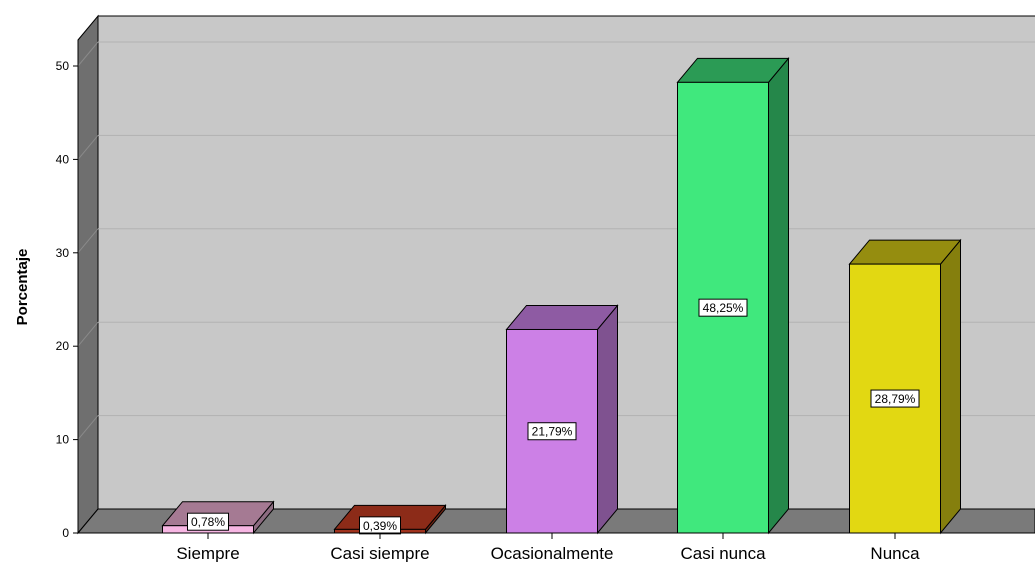  I want to click on x-tick-label: Nunca, so click(895, 553).